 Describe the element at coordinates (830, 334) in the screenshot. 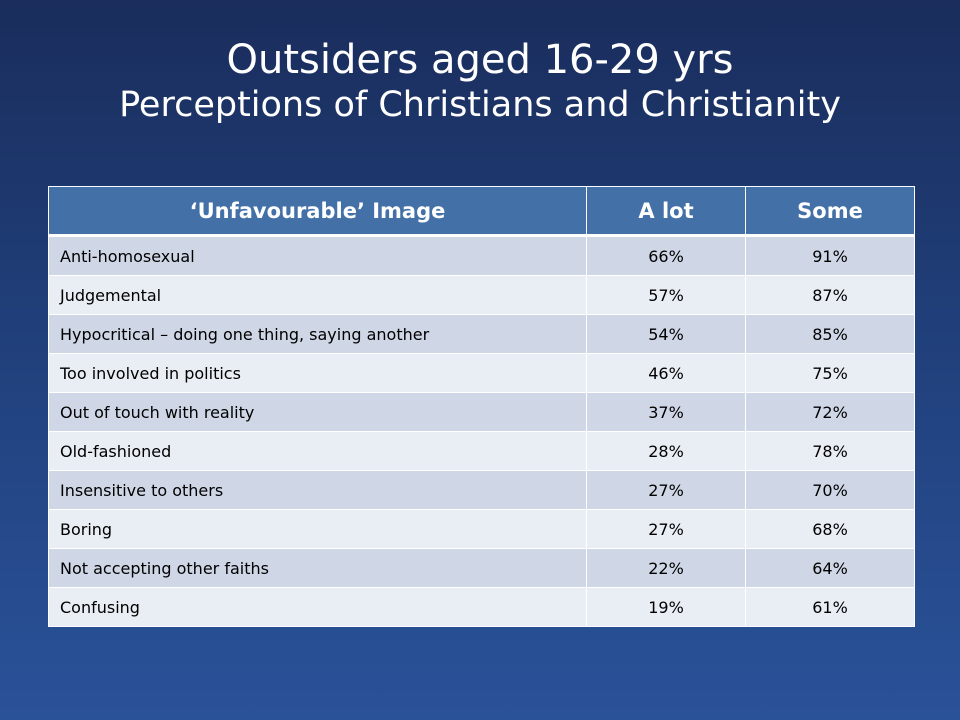

I see `some-value: 85%` at that location.